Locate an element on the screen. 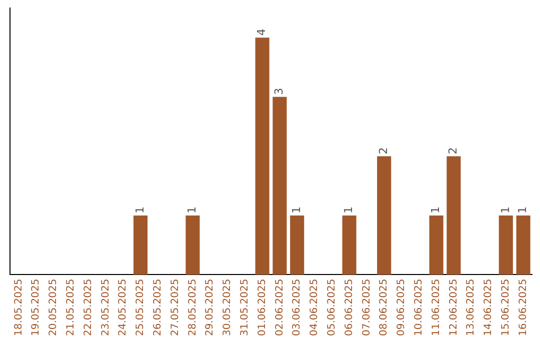 The height and width of the screenshot is (340, 540). x-tick-label: 19.05.2025 is located at coordinates (36, 307).